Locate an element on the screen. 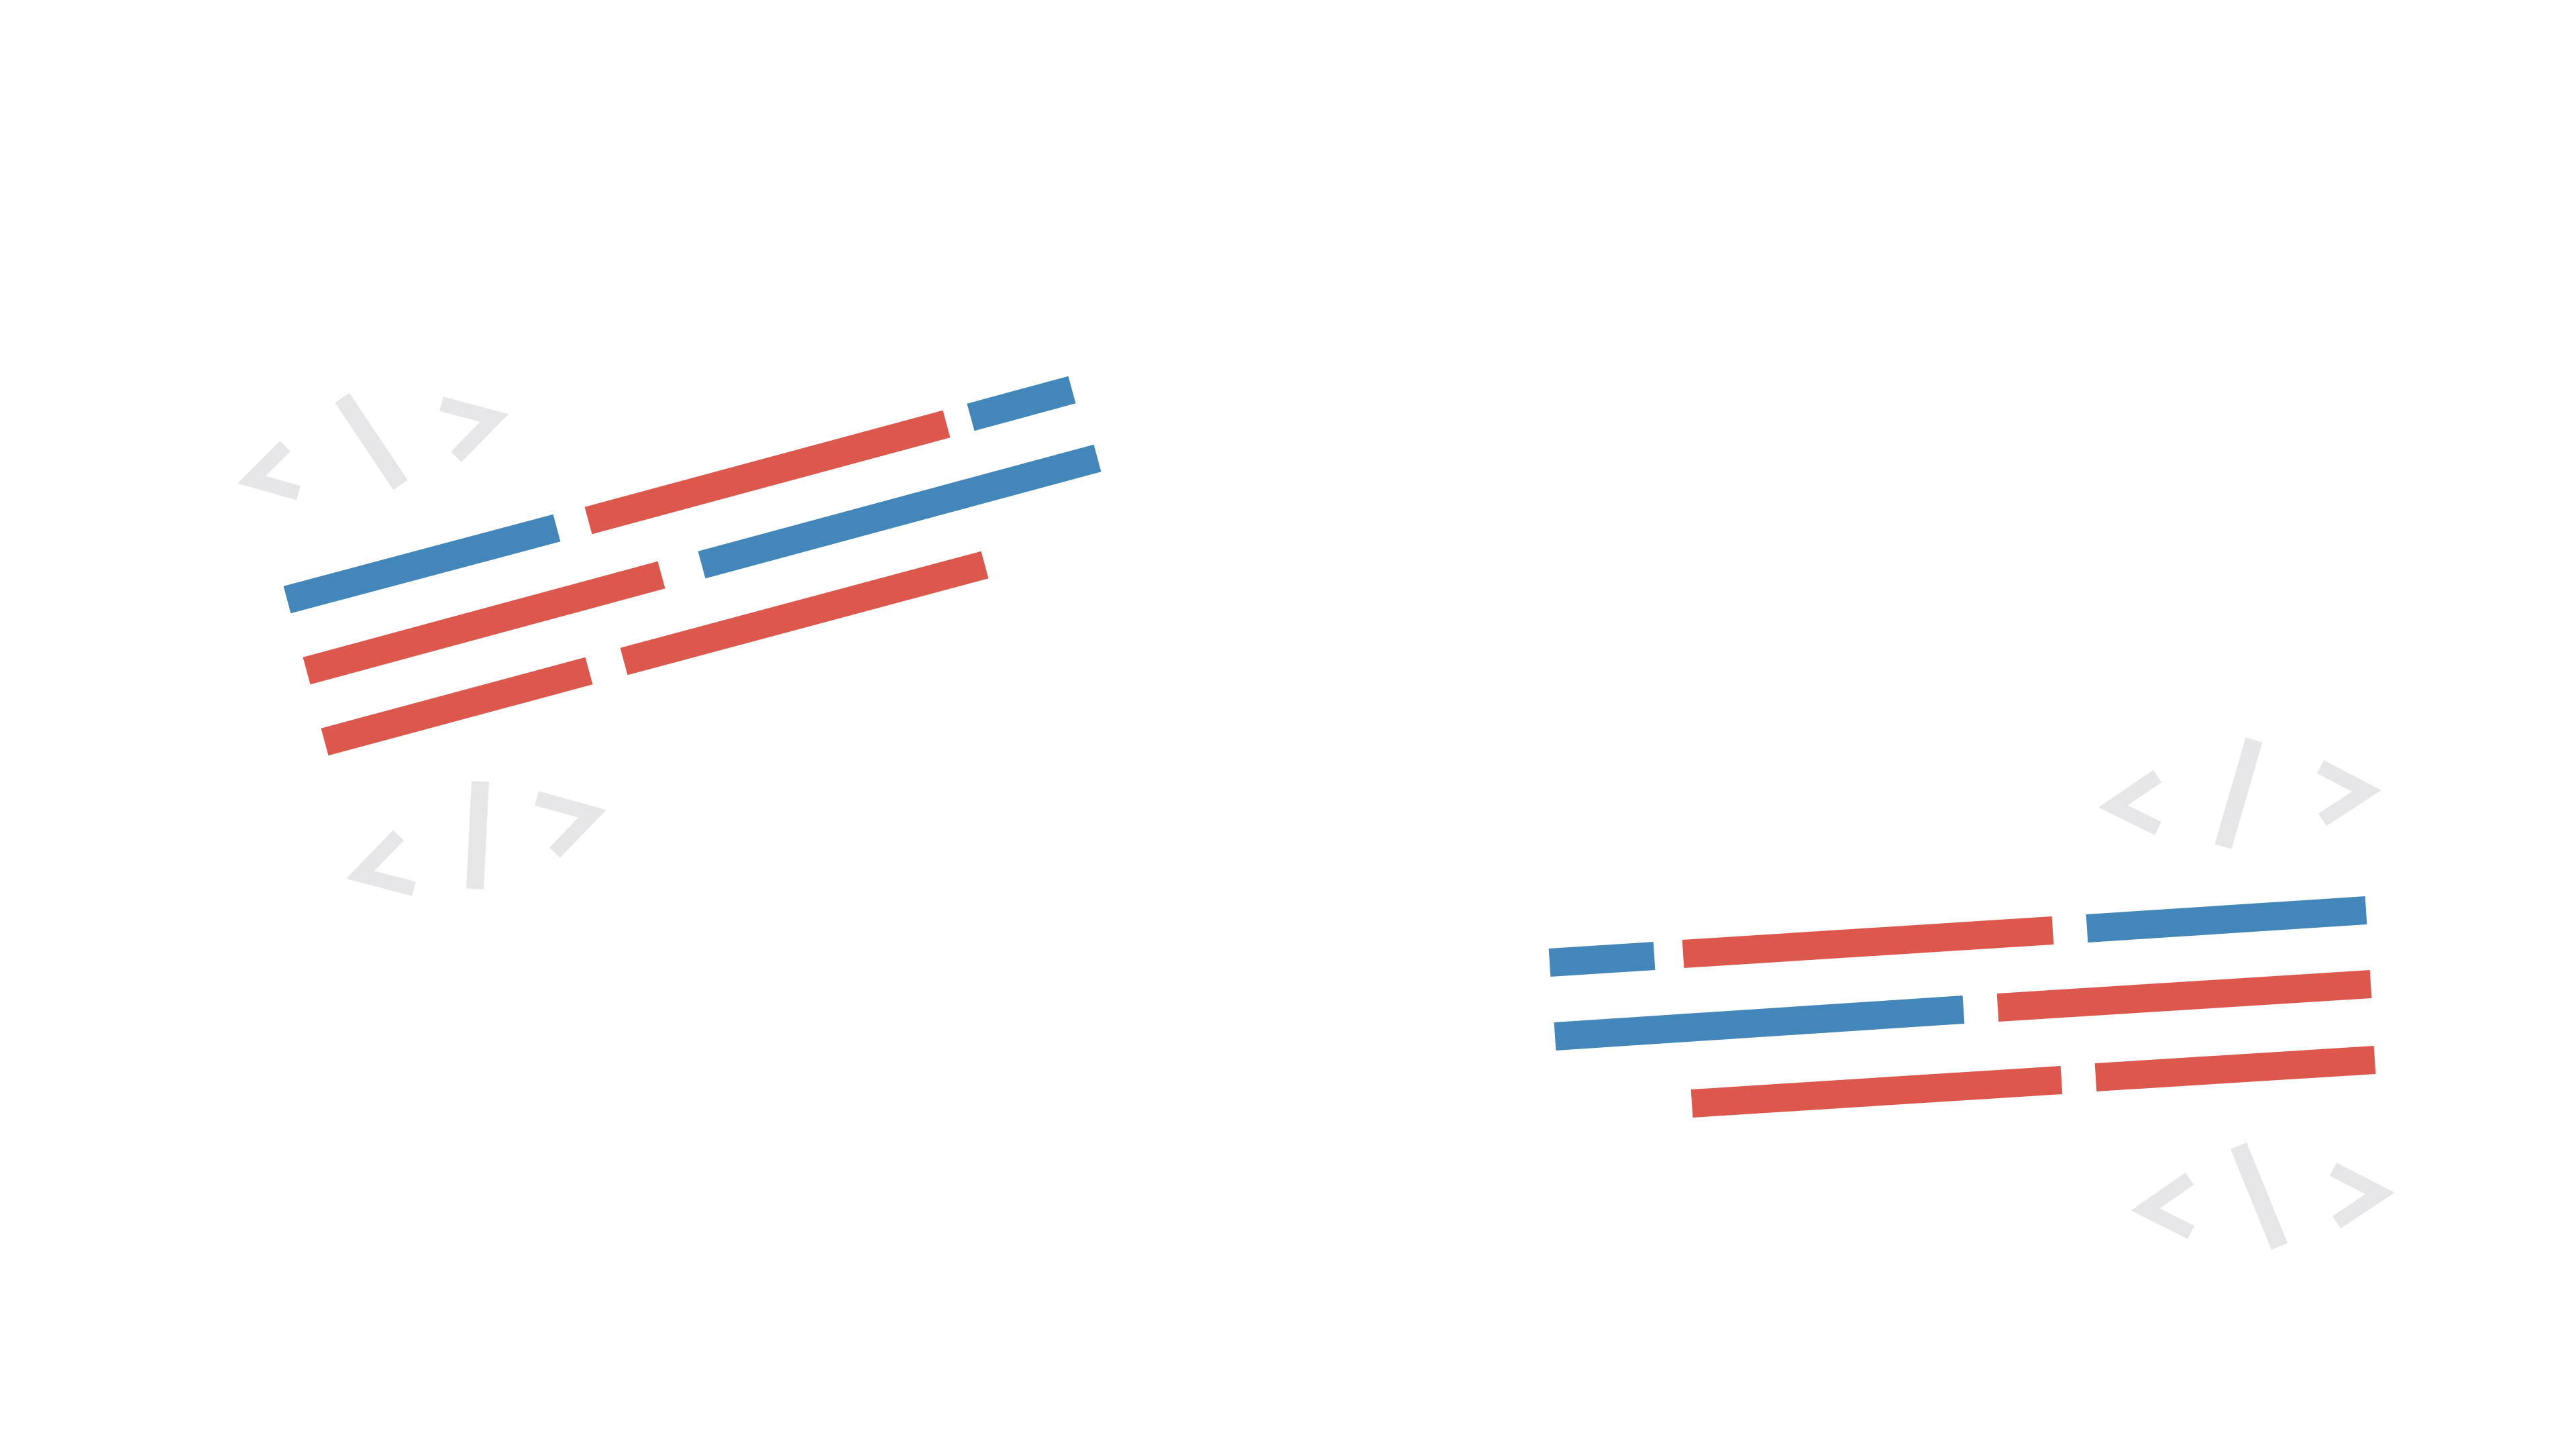 This screenshot has width=2576, height=1449. code-lines-left is located at coordinates (669, 636).